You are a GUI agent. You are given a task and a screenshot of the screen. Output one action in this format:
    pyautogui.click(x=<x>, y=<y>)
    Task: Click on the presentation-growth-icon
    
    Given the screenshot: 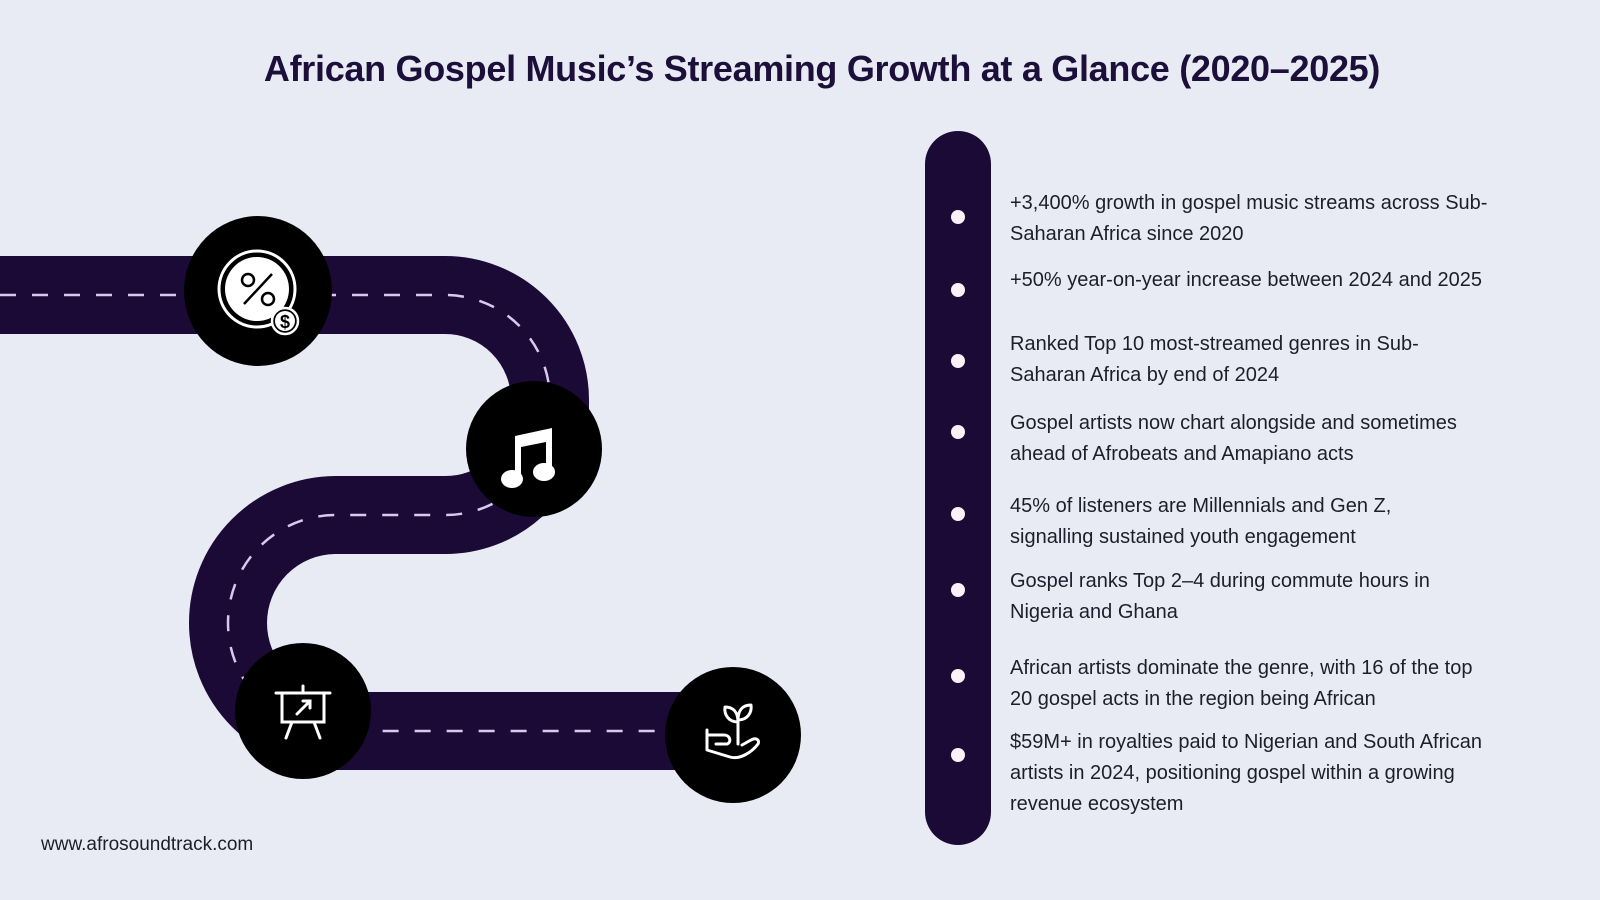 What is the action you would take?
    pyautogui.click(x=303, y=712)
    